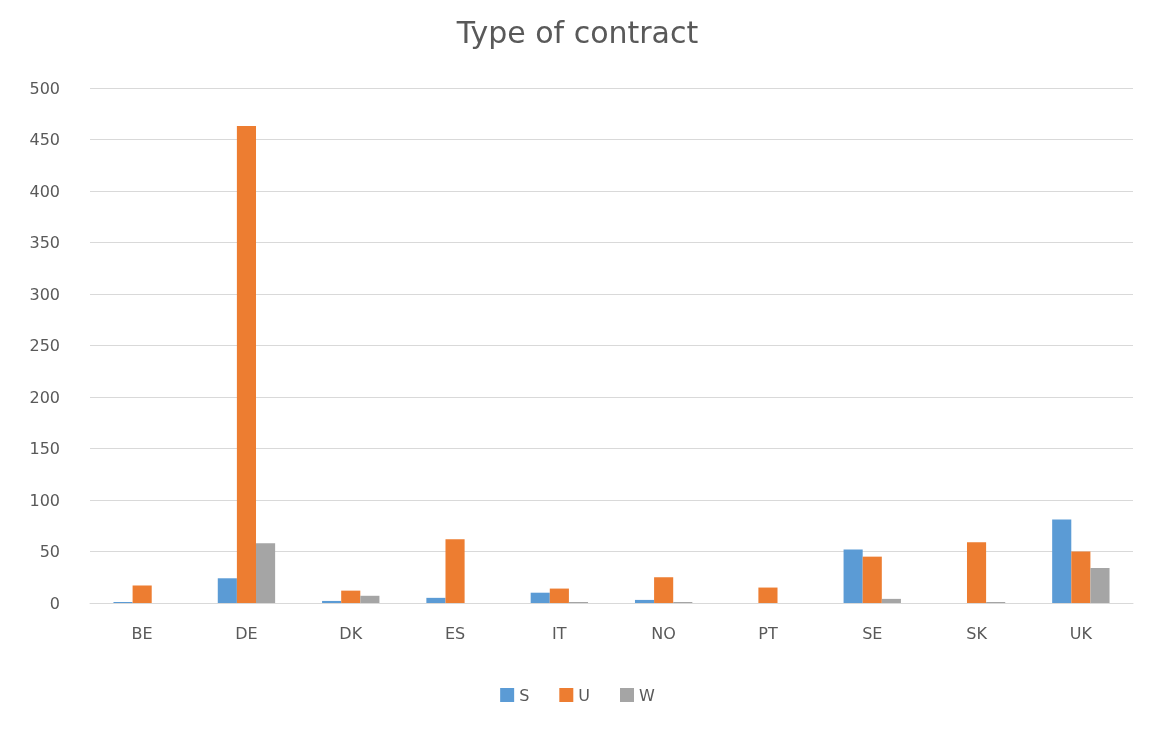 The width and height of the screenshot is (1155, 733). I want to click on x-tick-label: ES, so click(455, 633).